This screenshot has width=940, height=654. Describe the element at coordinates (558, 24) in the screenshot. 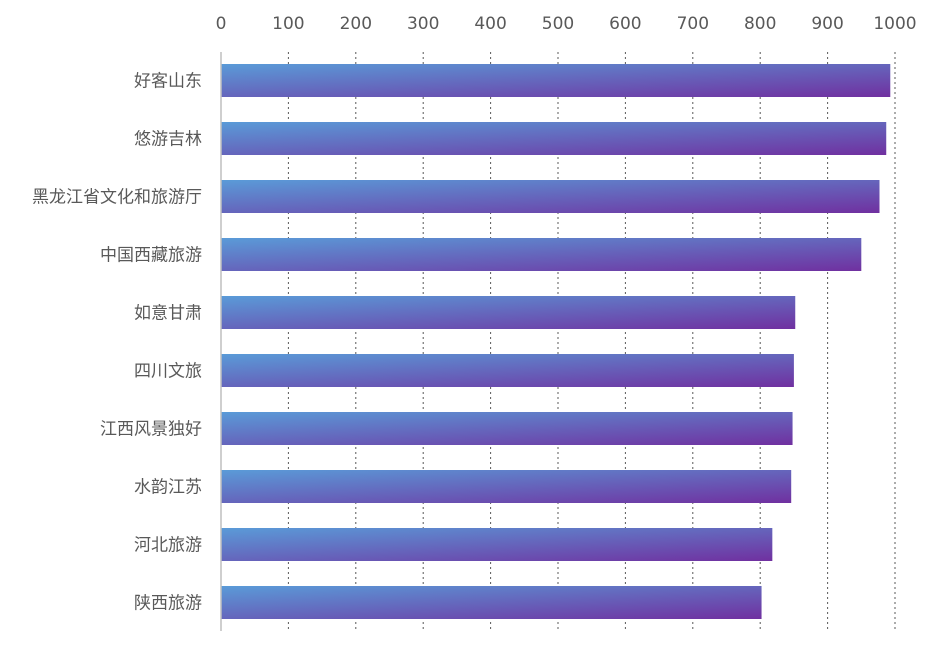

I see `x-tick-label: 500` at that location.